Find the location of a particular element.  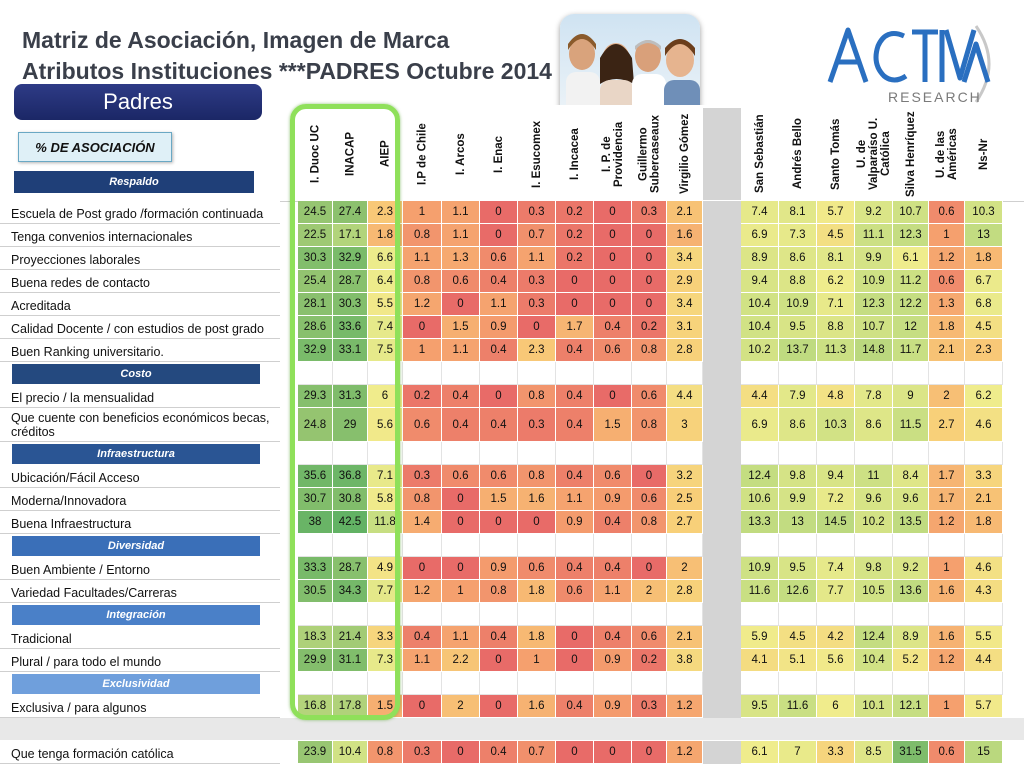

column-header: AIEP is located at coordinates (385, 154).